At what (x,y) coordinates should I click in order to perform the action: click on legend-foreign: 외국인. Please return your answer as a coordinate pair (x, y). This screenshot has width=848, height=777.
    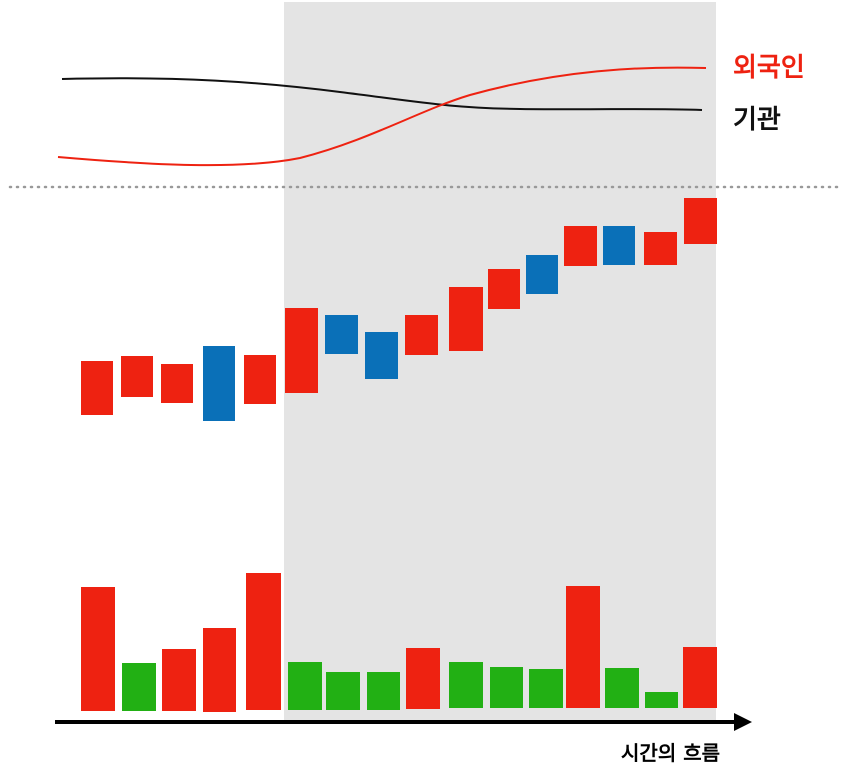
    Looking at the image, I should click on (769, 68).